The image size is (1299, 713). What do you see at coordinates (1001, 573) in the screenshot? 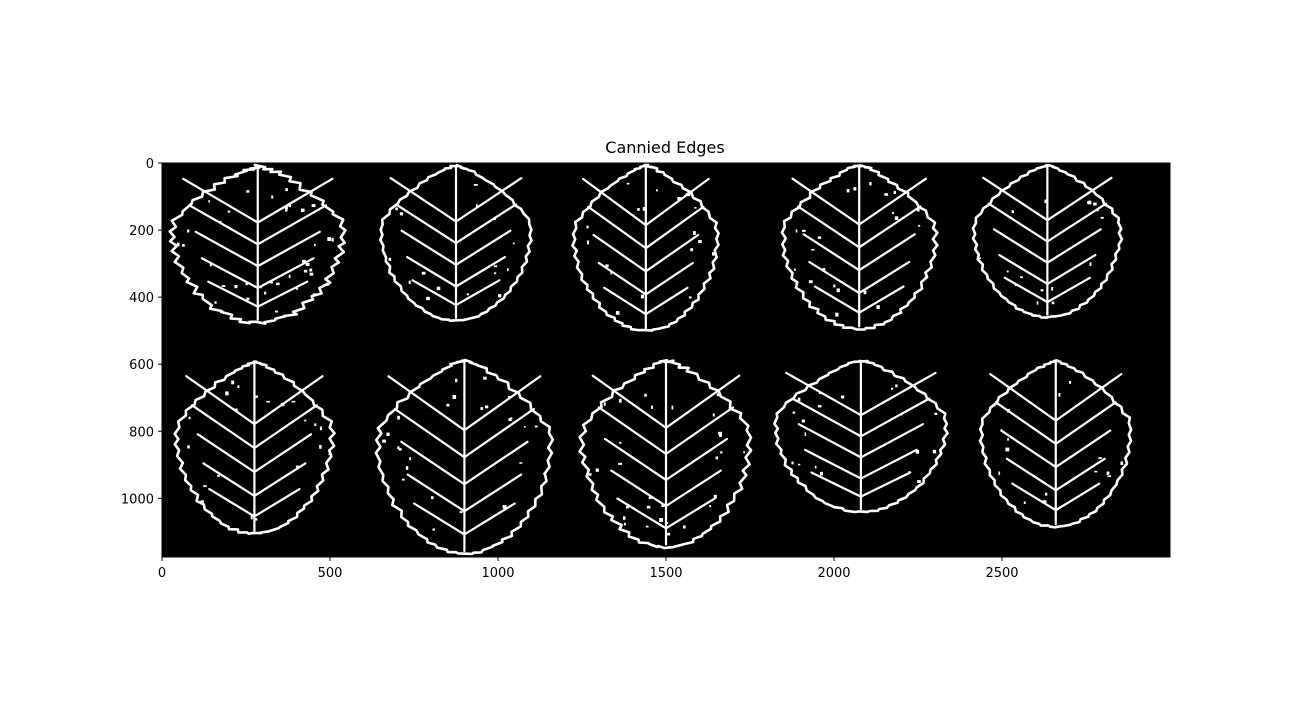
I see `x-tick-label: 2500` at bounding box center [1001, 573].